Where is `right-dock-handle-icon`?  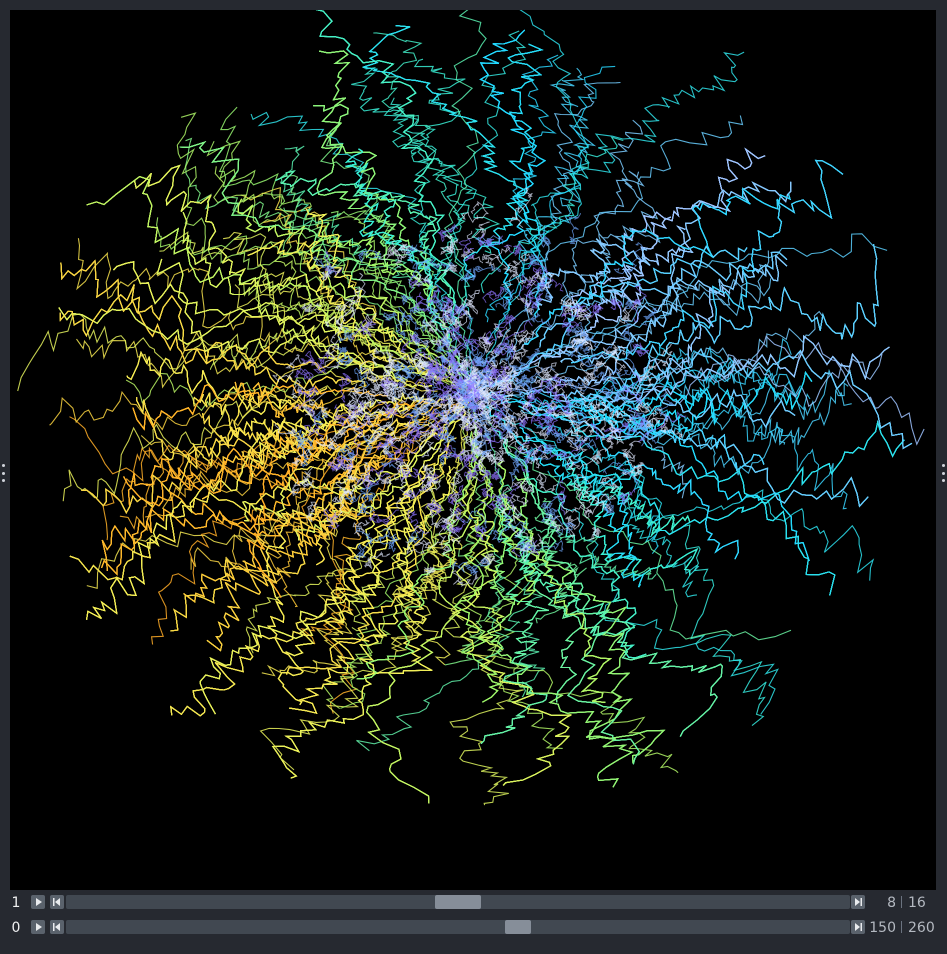 right-dock-handle-icon is located at coordinates (943, 473).